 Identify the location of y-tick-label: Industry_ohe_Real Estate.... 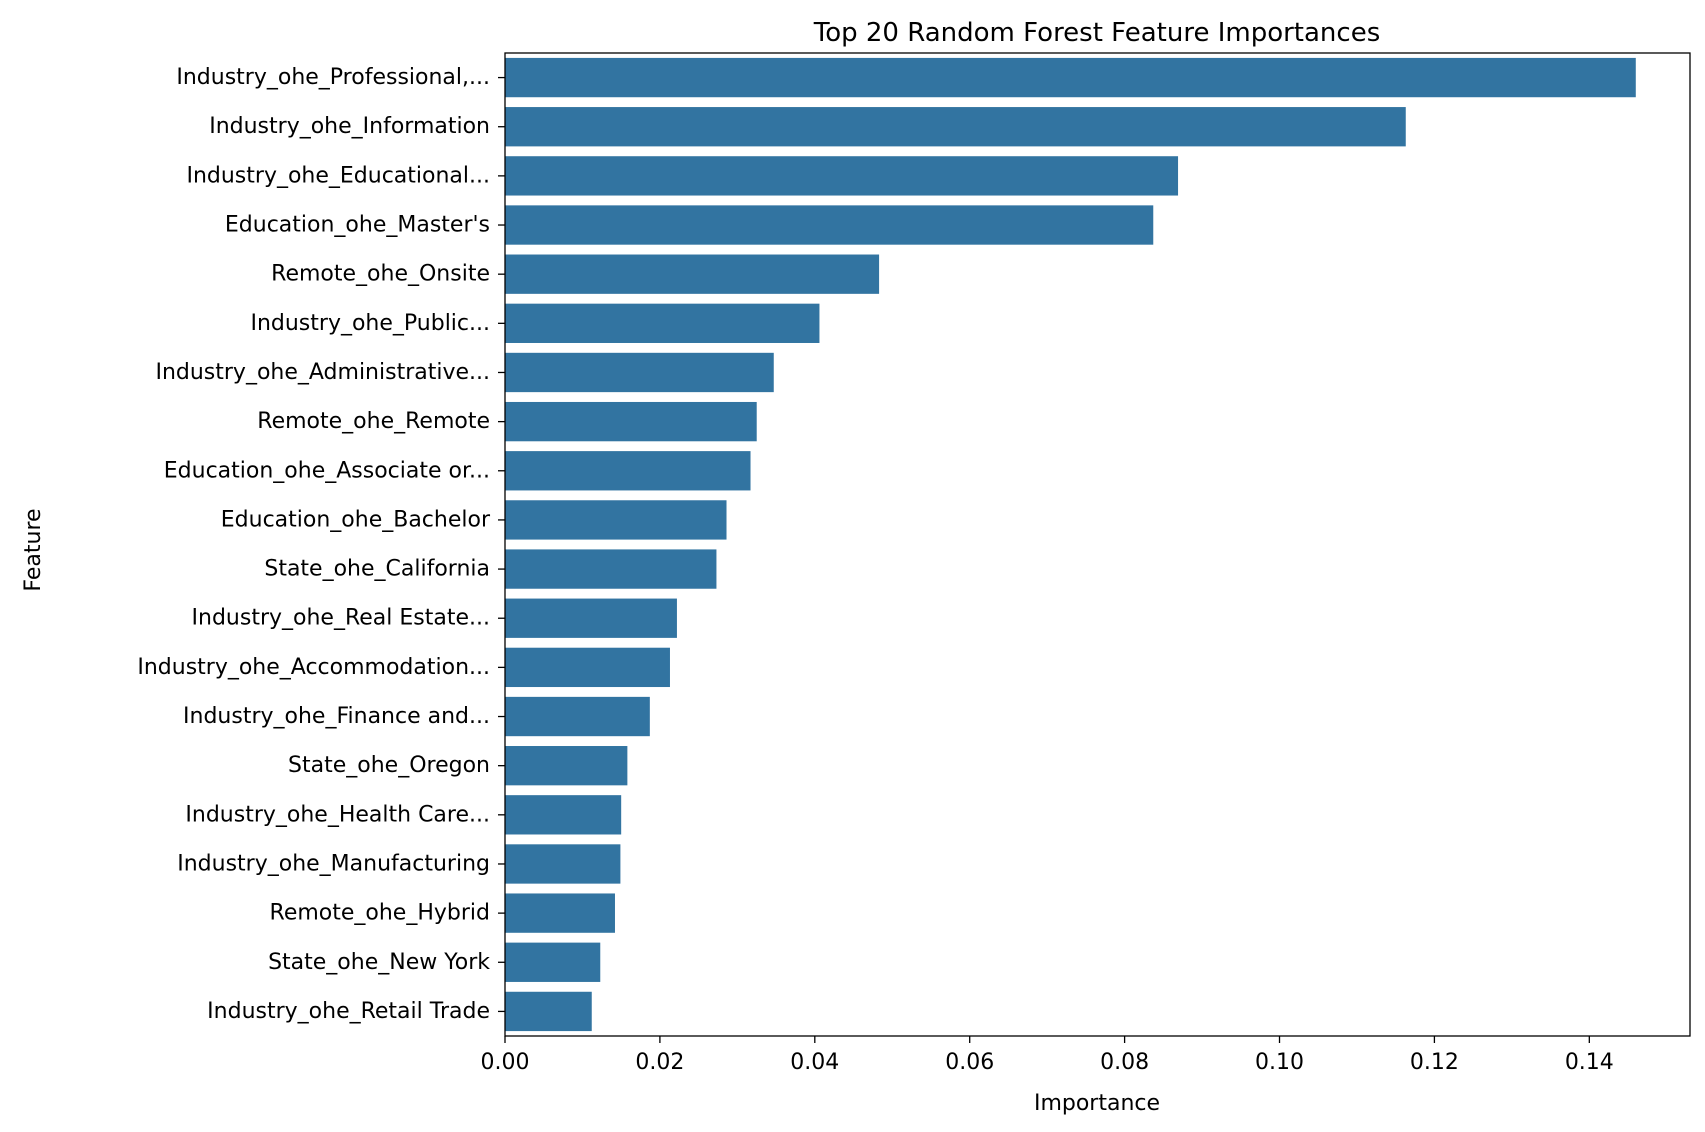
(341, 618).